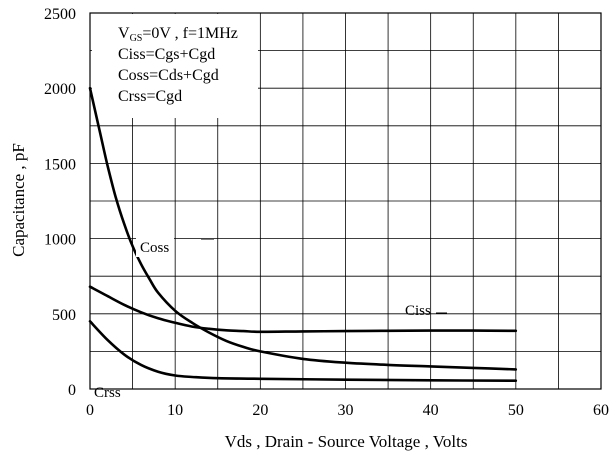  I want to click on legend-line-ciss: Ciss=Cgs+Cgd, so click(166, 54).